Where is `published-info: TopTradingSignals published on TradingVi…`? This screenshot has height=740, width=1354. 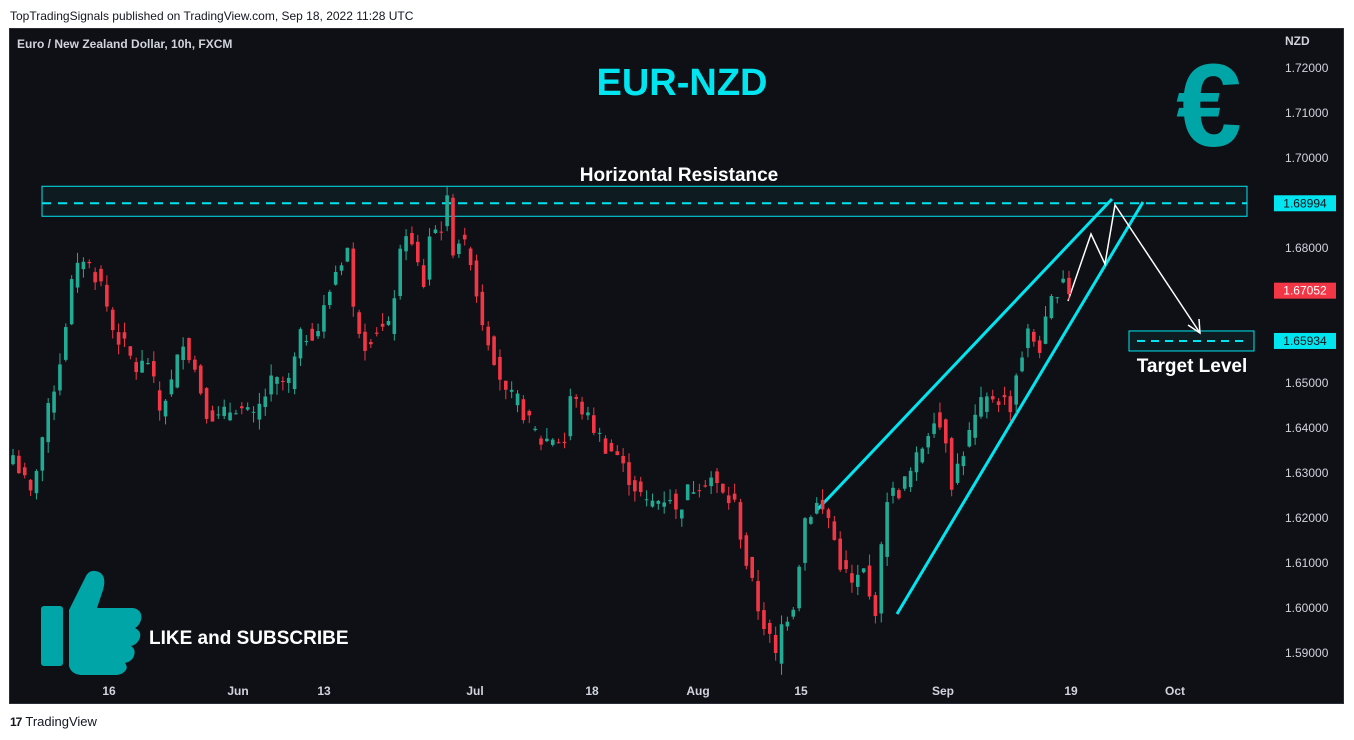
published-info: TopTradingSignals published on TradingVi… is located at coordinates (212, 16).